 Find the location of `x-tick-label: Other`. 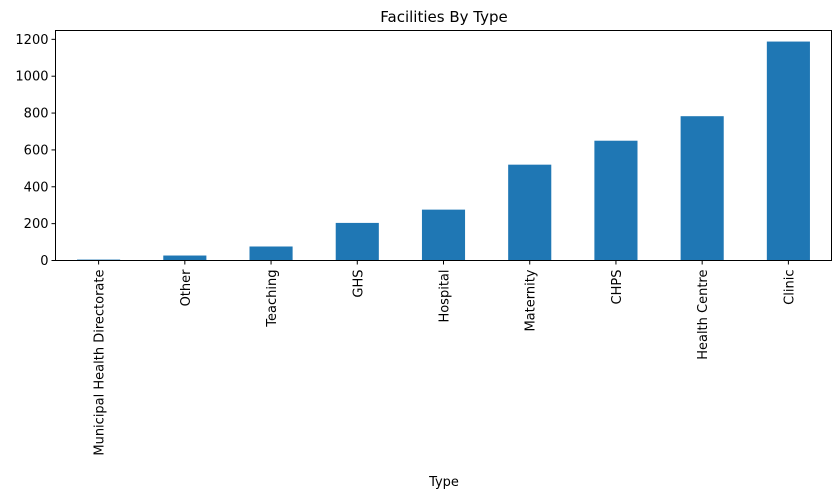

x-tick-label: Other is located at coordinates (186, 288).